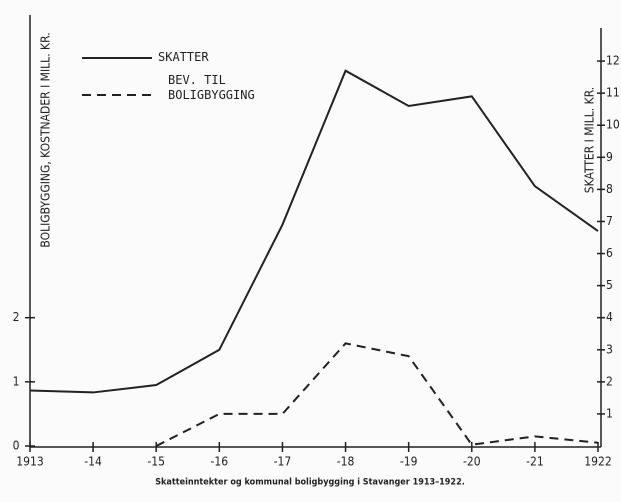  What do you see at coordinates (377, 394) in the screenshot?
I see `line-series` at bounding box center [377, 394].